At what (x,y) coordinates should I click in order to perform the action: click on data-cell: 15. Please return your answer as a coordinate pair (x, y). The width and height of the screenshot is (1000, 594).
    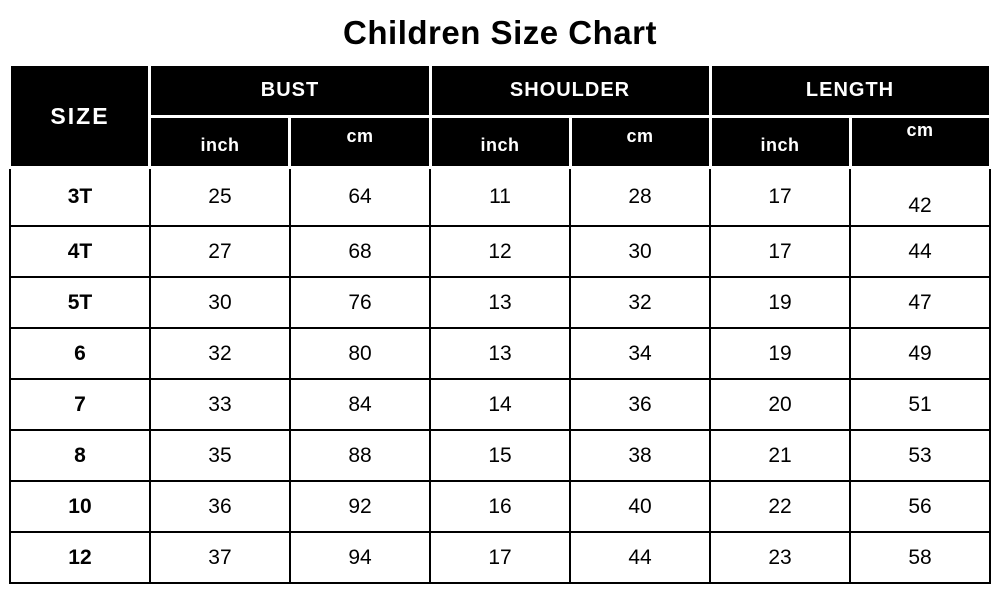
    Looking at the image, I should click on (500, 455).